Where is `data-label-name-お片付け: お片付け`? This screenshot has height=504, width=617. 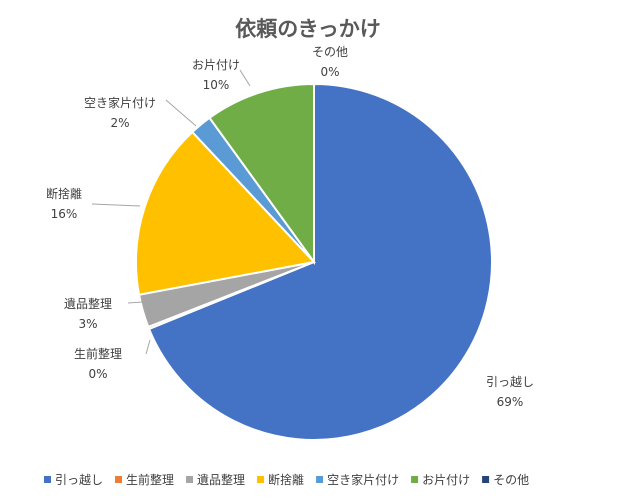 data-label-name-お片付け: お片付け is located at coordinates (216, 65).